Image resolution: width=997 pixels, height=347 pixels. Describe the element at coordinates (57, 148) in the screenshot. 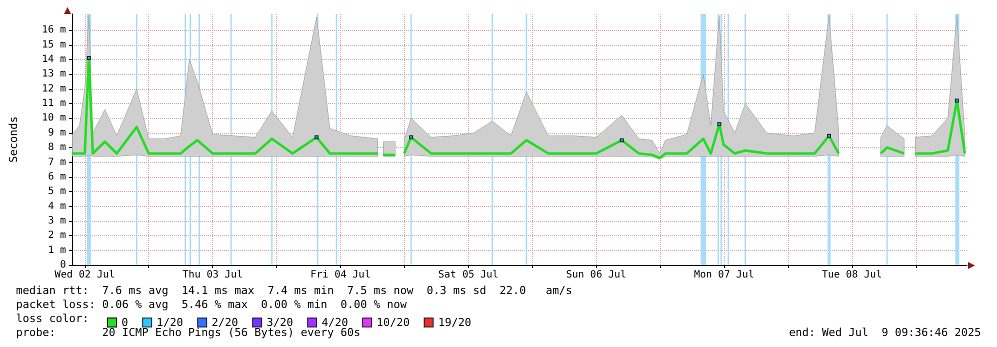

I see `y-tick-label: 8 m` at that location.